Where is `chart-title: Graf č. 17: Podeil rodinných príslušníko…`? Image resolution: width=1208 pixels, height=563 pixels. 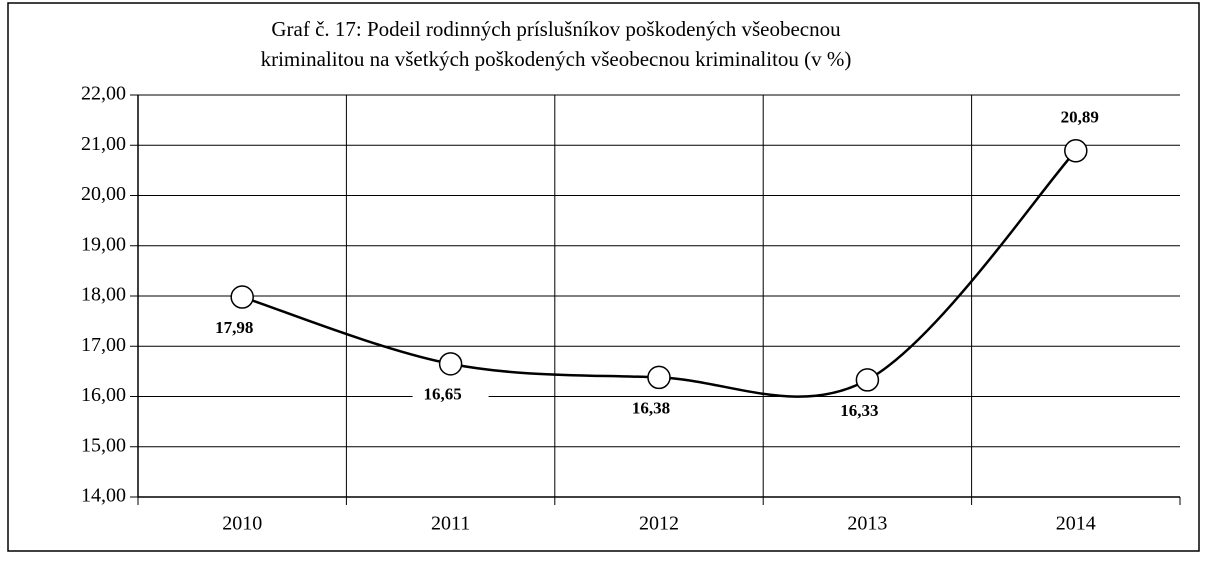
chart-title: Graf č. 17: Podeil rodinných príslušníko… is located at coordinates (556, 29).